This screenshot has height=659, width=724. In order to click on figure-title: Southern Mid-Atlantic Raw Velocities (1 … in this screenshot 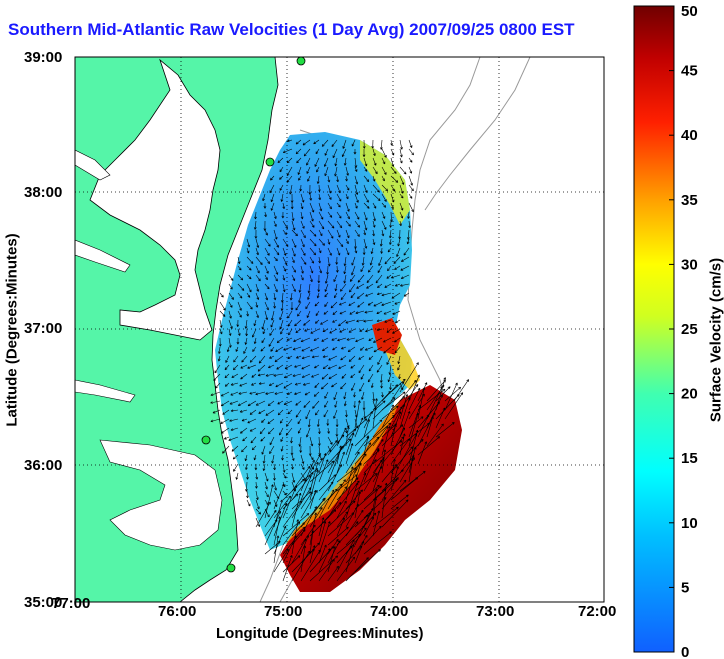, I will do `click(291, 29)`.